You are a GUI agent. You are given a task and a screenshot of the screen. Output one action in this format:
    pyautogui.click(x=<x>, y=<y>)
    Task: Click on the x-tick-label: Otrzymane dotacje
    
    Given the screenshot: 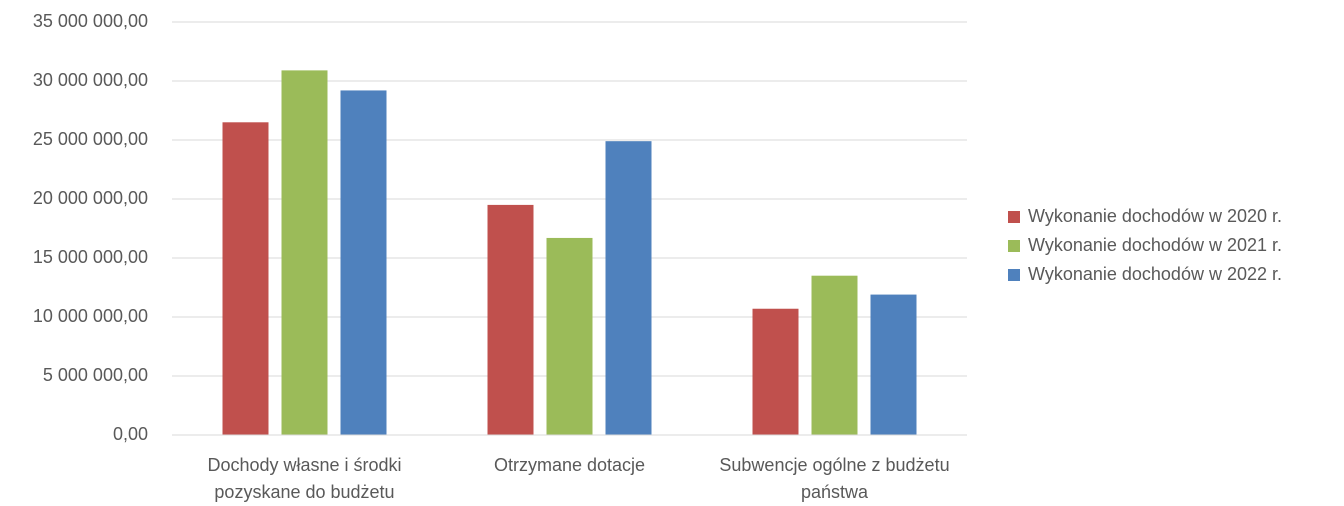 What is the action you would take?
    pyautogui.click(x=569, y=465)
    